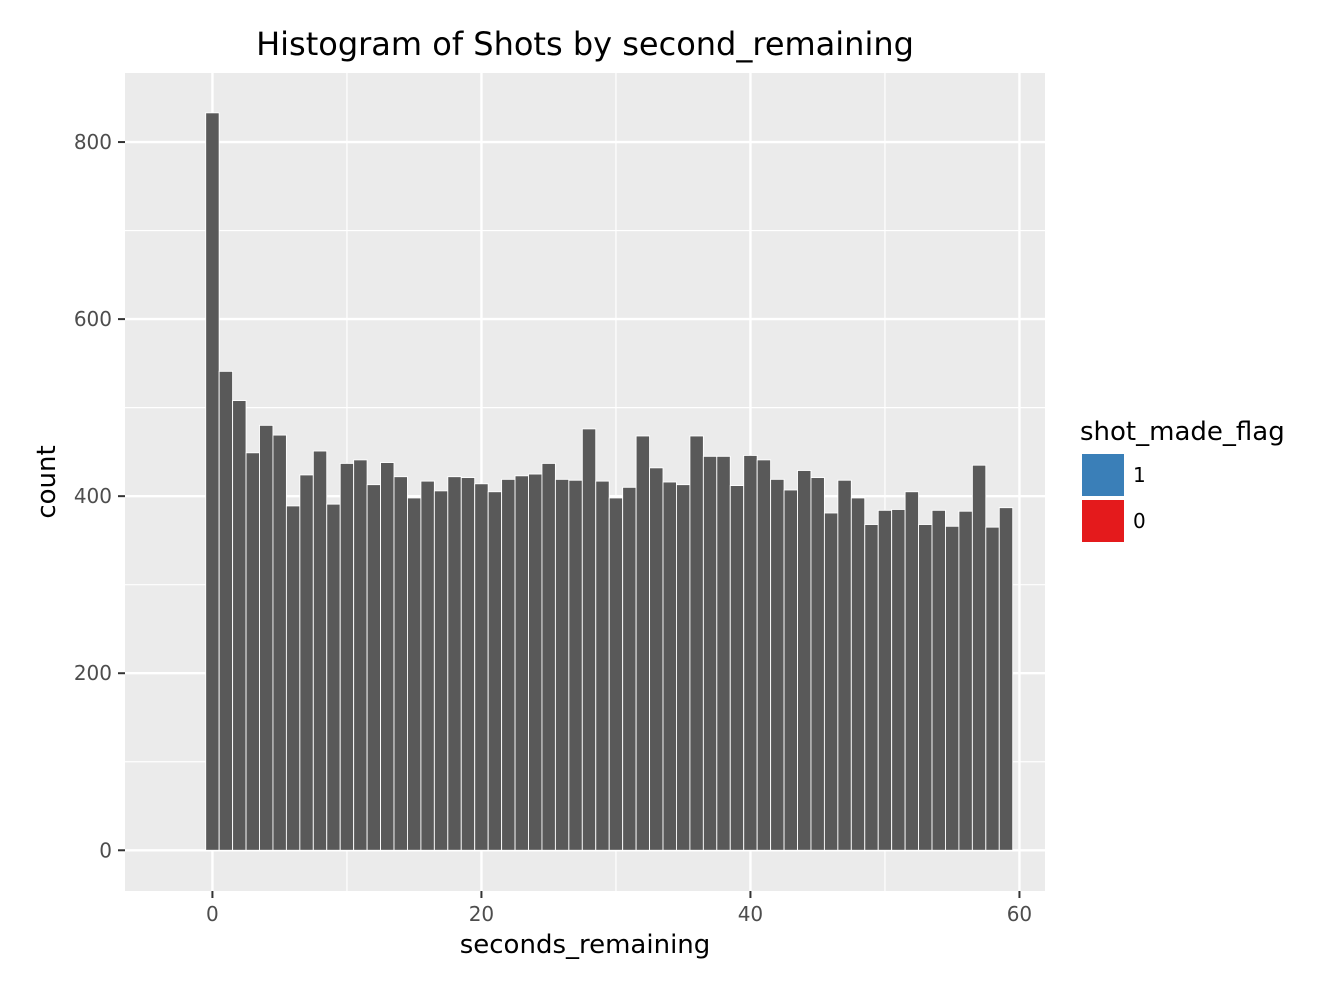 Image resolution: width=1320 pixels, height=984 pixels. Describe the element at coordinates (1182, 479) in the screenshot. I see `legend: shot_made_flag 1 0` at that location.